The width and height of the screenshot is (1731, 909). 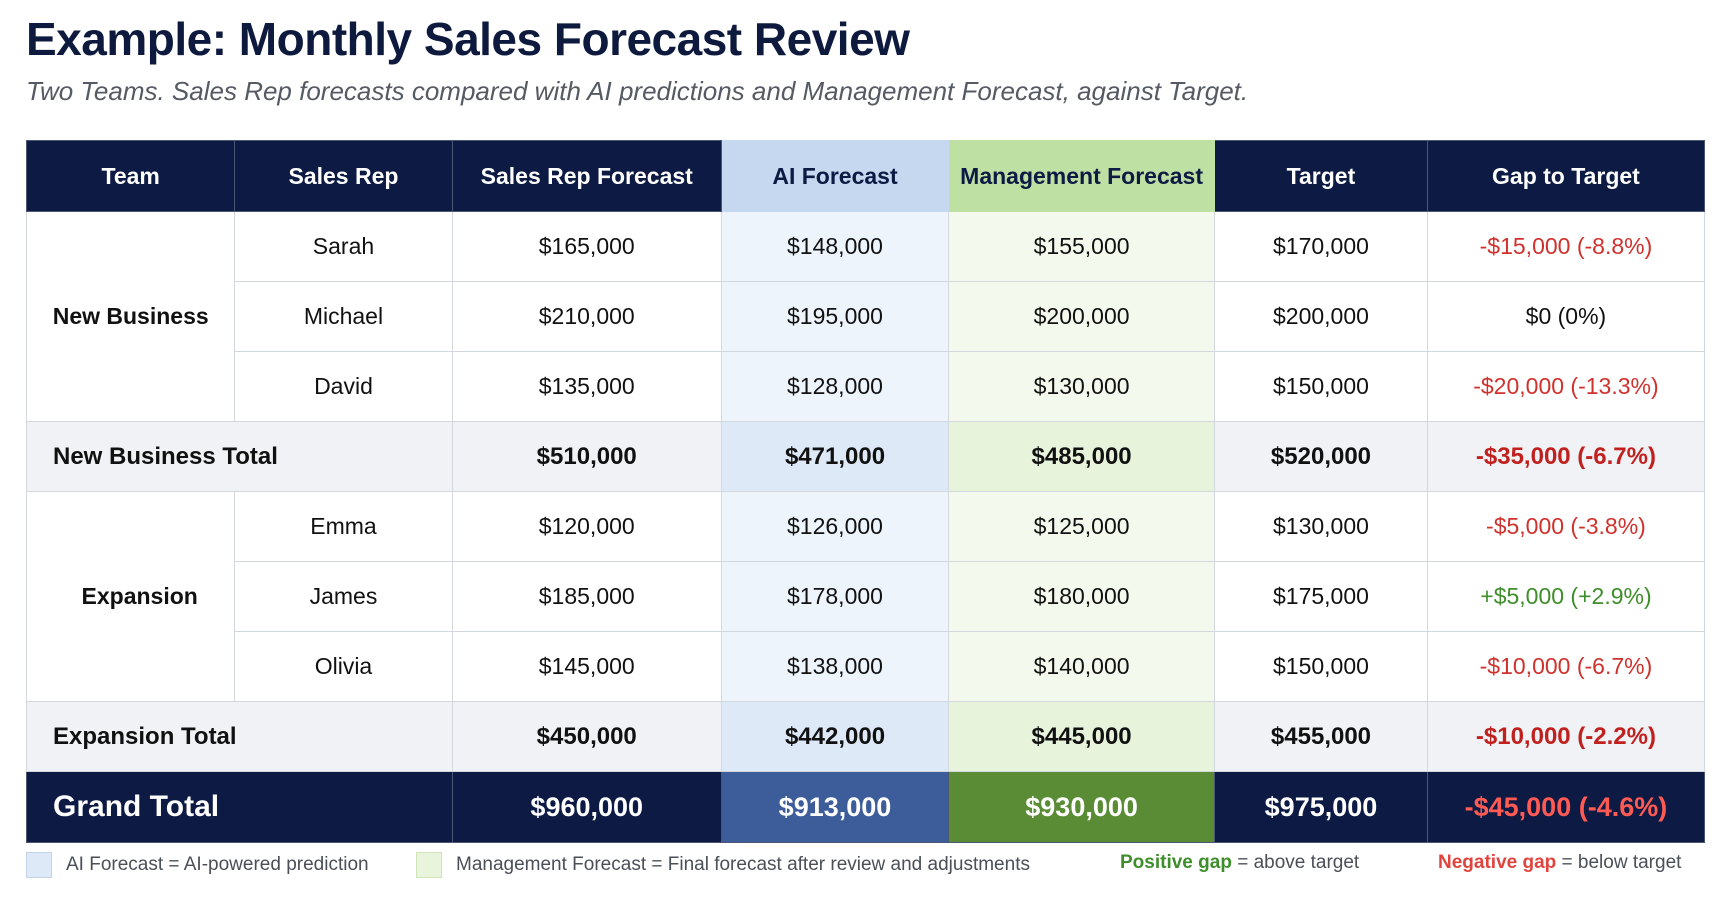 I want to click on rep-forecast-cell: $135,000, so click(x=586, y=386).